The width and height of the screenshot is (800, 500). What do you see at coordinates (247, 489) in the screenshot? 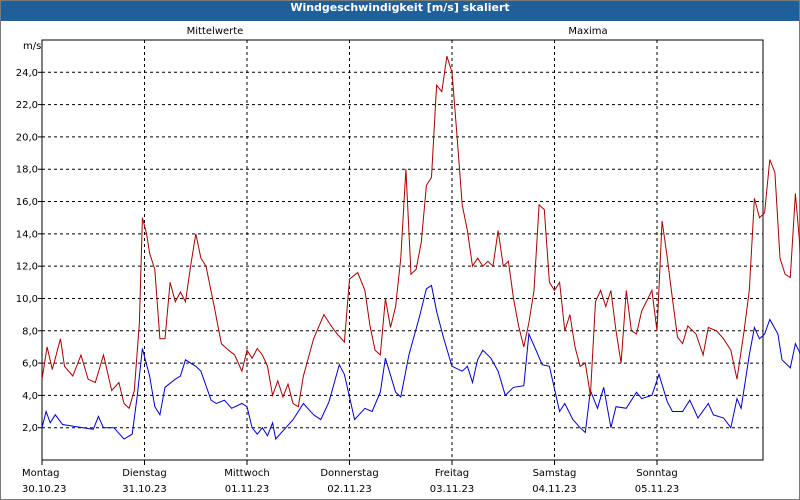
I see `day-date-label: 01.11.23` at bounding box center [247, 489].